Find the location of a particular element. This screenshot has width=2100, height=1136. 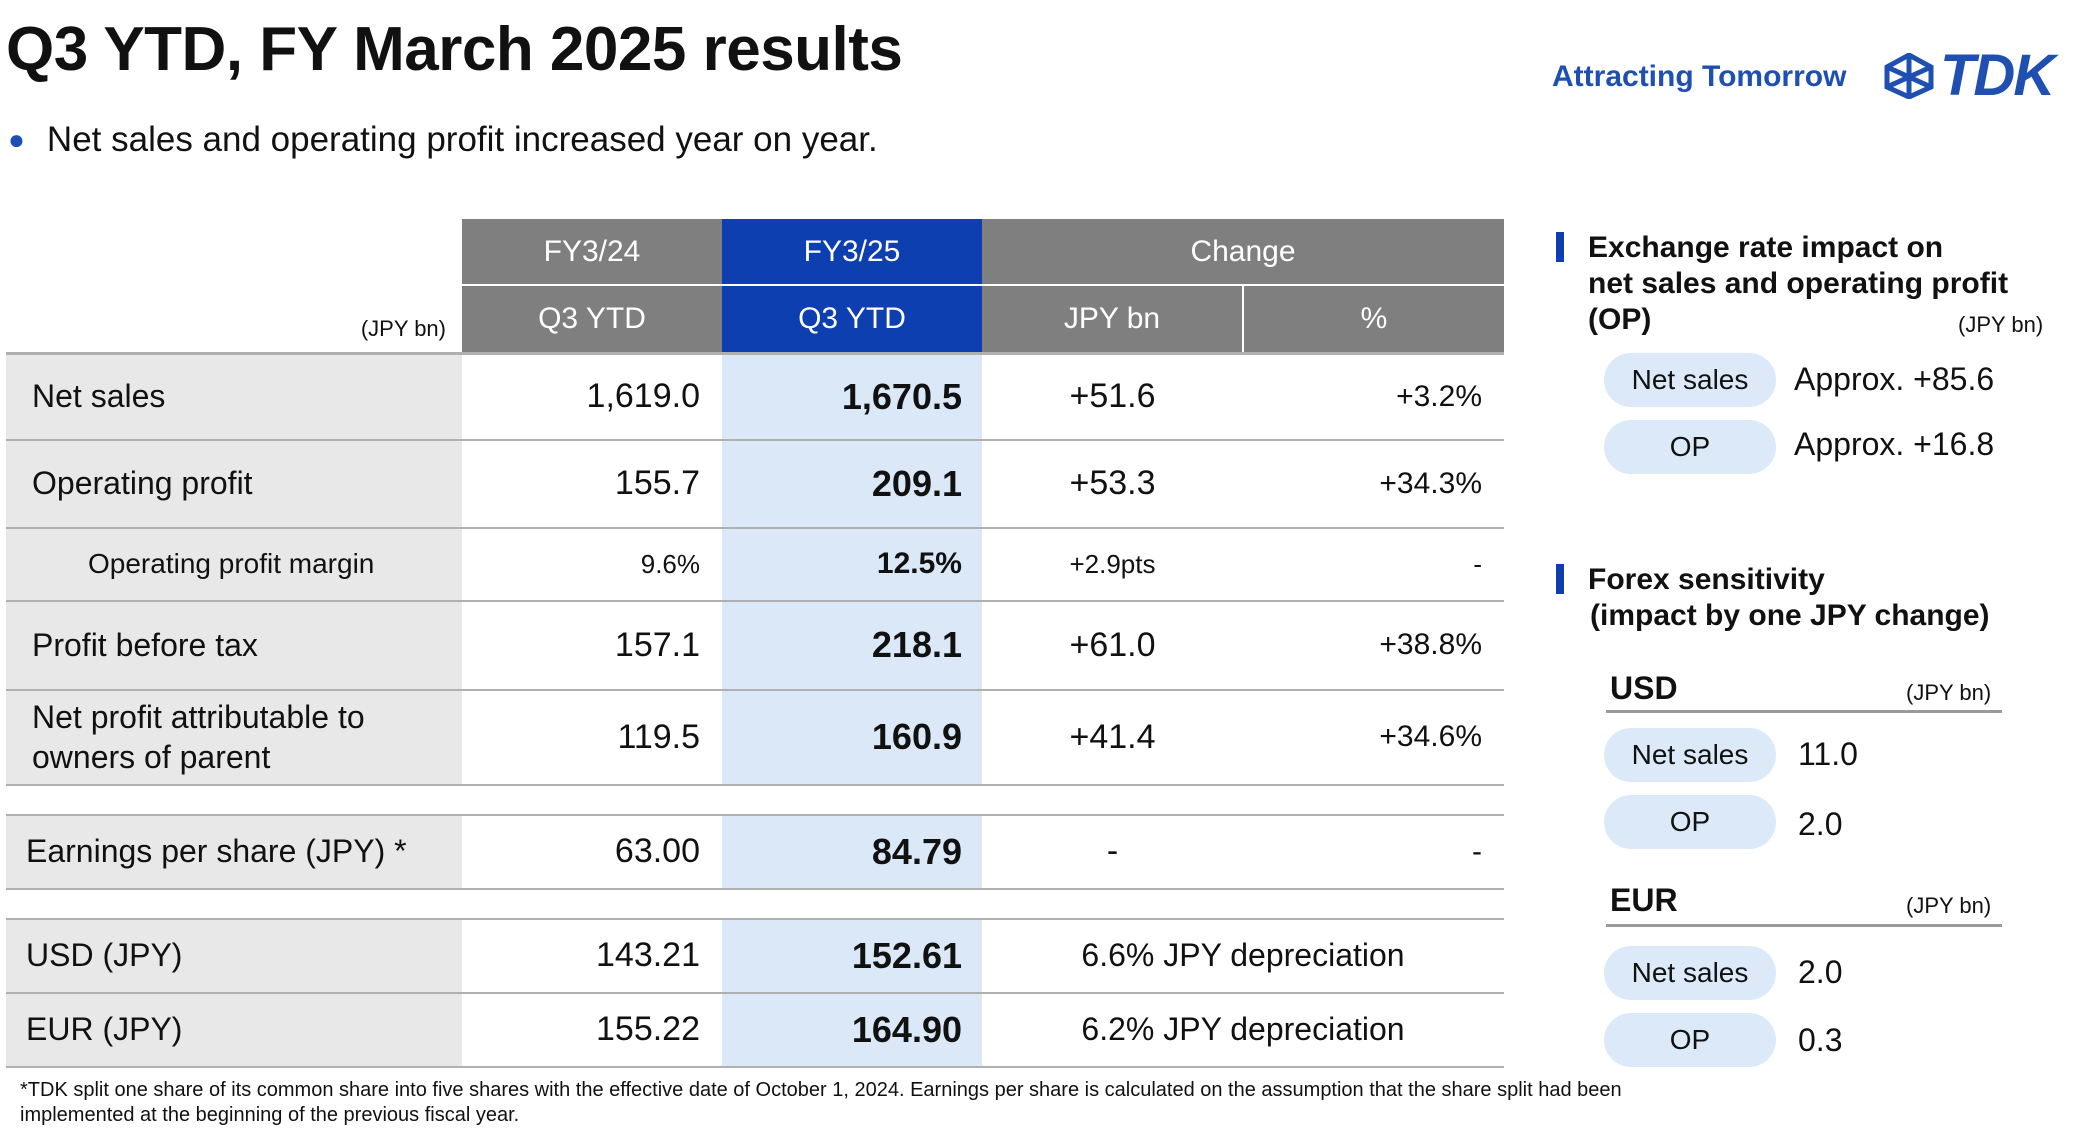

value-pct: +3.2% is located at coordinates (1373, 396).